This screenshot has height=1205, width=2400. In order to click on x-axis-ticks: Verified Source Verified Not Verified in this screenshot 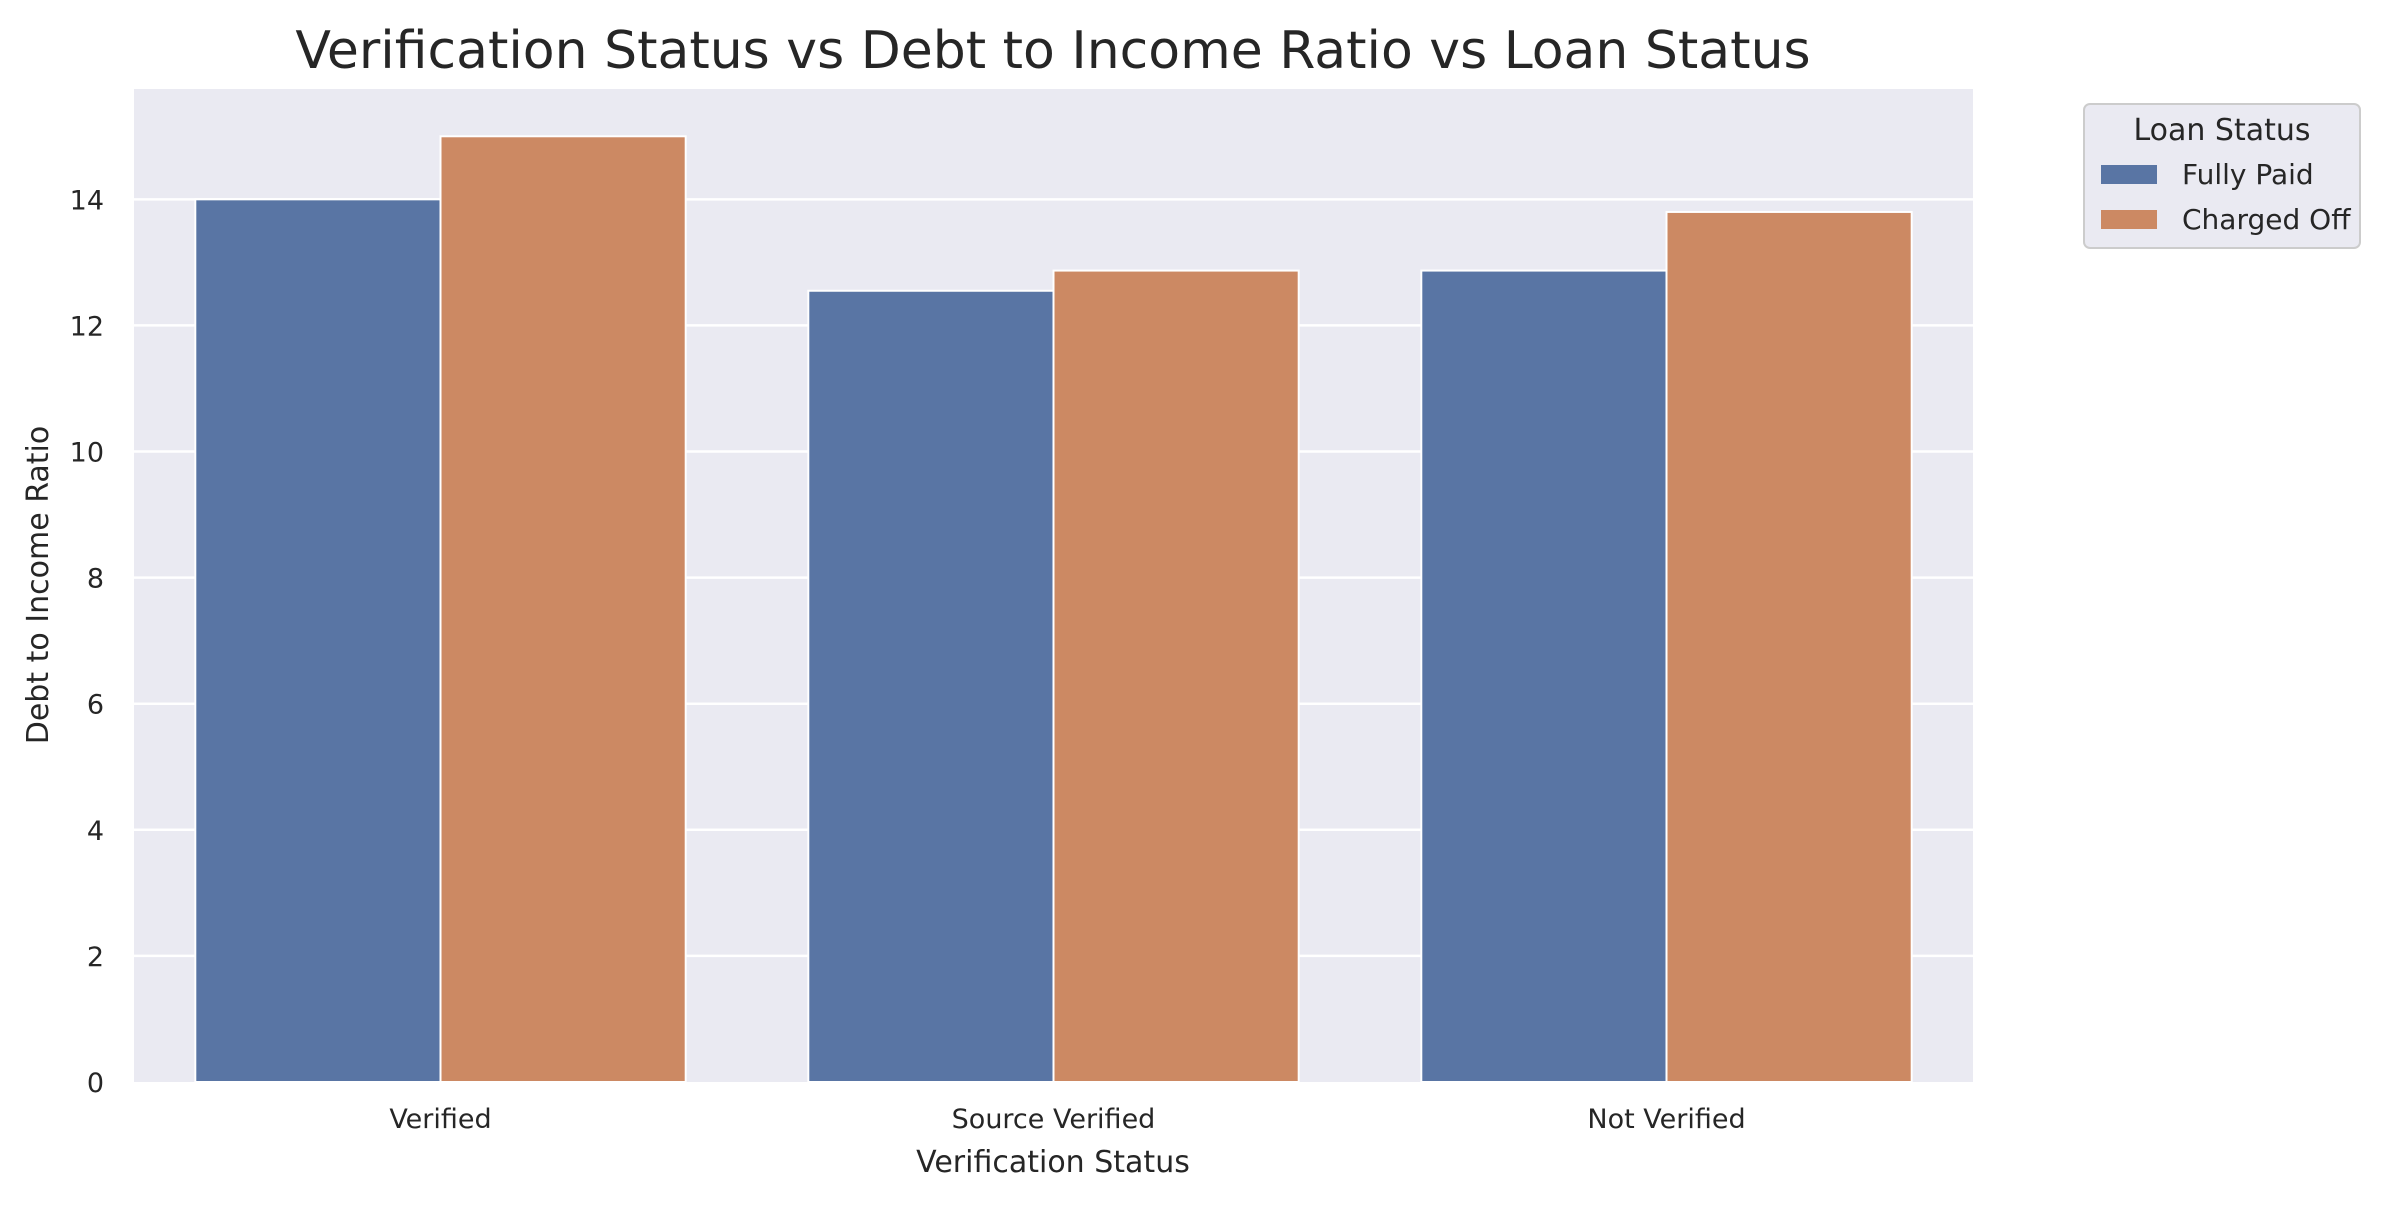, I will do `click(1067, 1119)`.